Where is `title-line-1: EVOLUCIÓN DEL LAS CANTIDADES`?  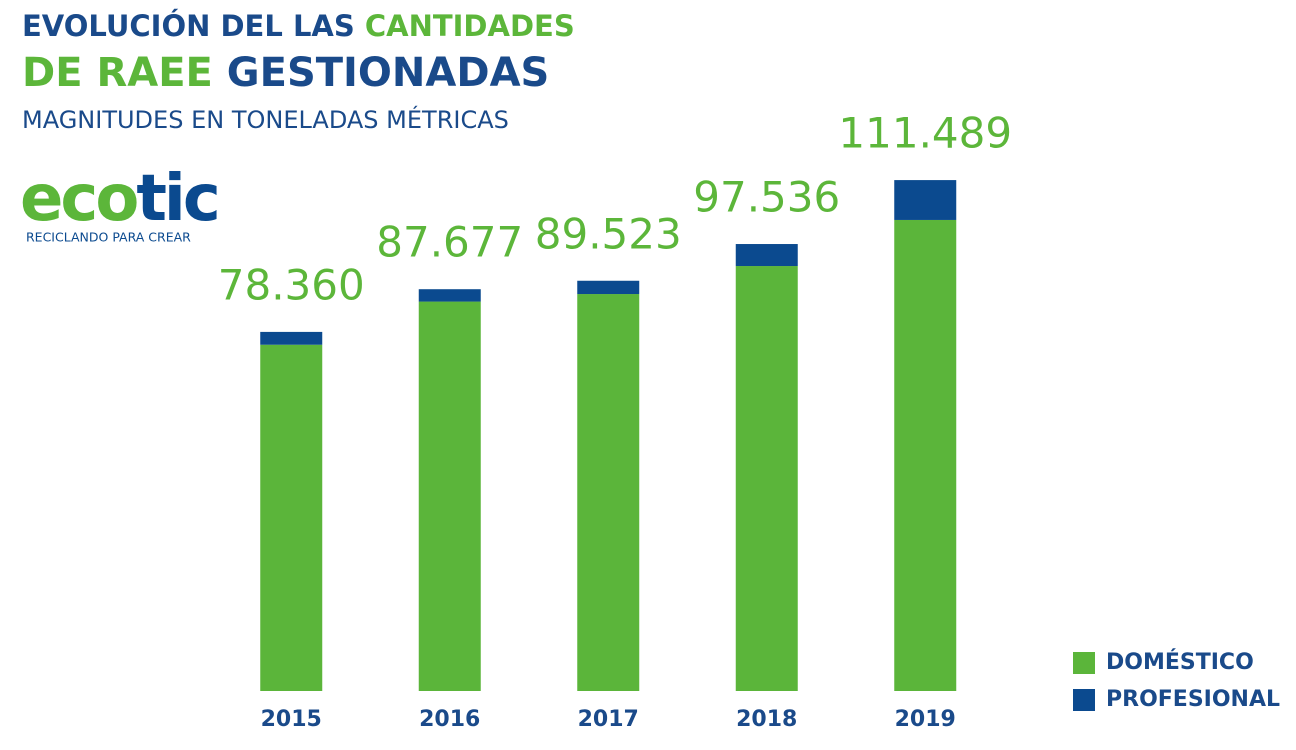
title-line-1: EVOLUCIÓN DEL LAS CANTIDADES is located at coordinates (298, 26).